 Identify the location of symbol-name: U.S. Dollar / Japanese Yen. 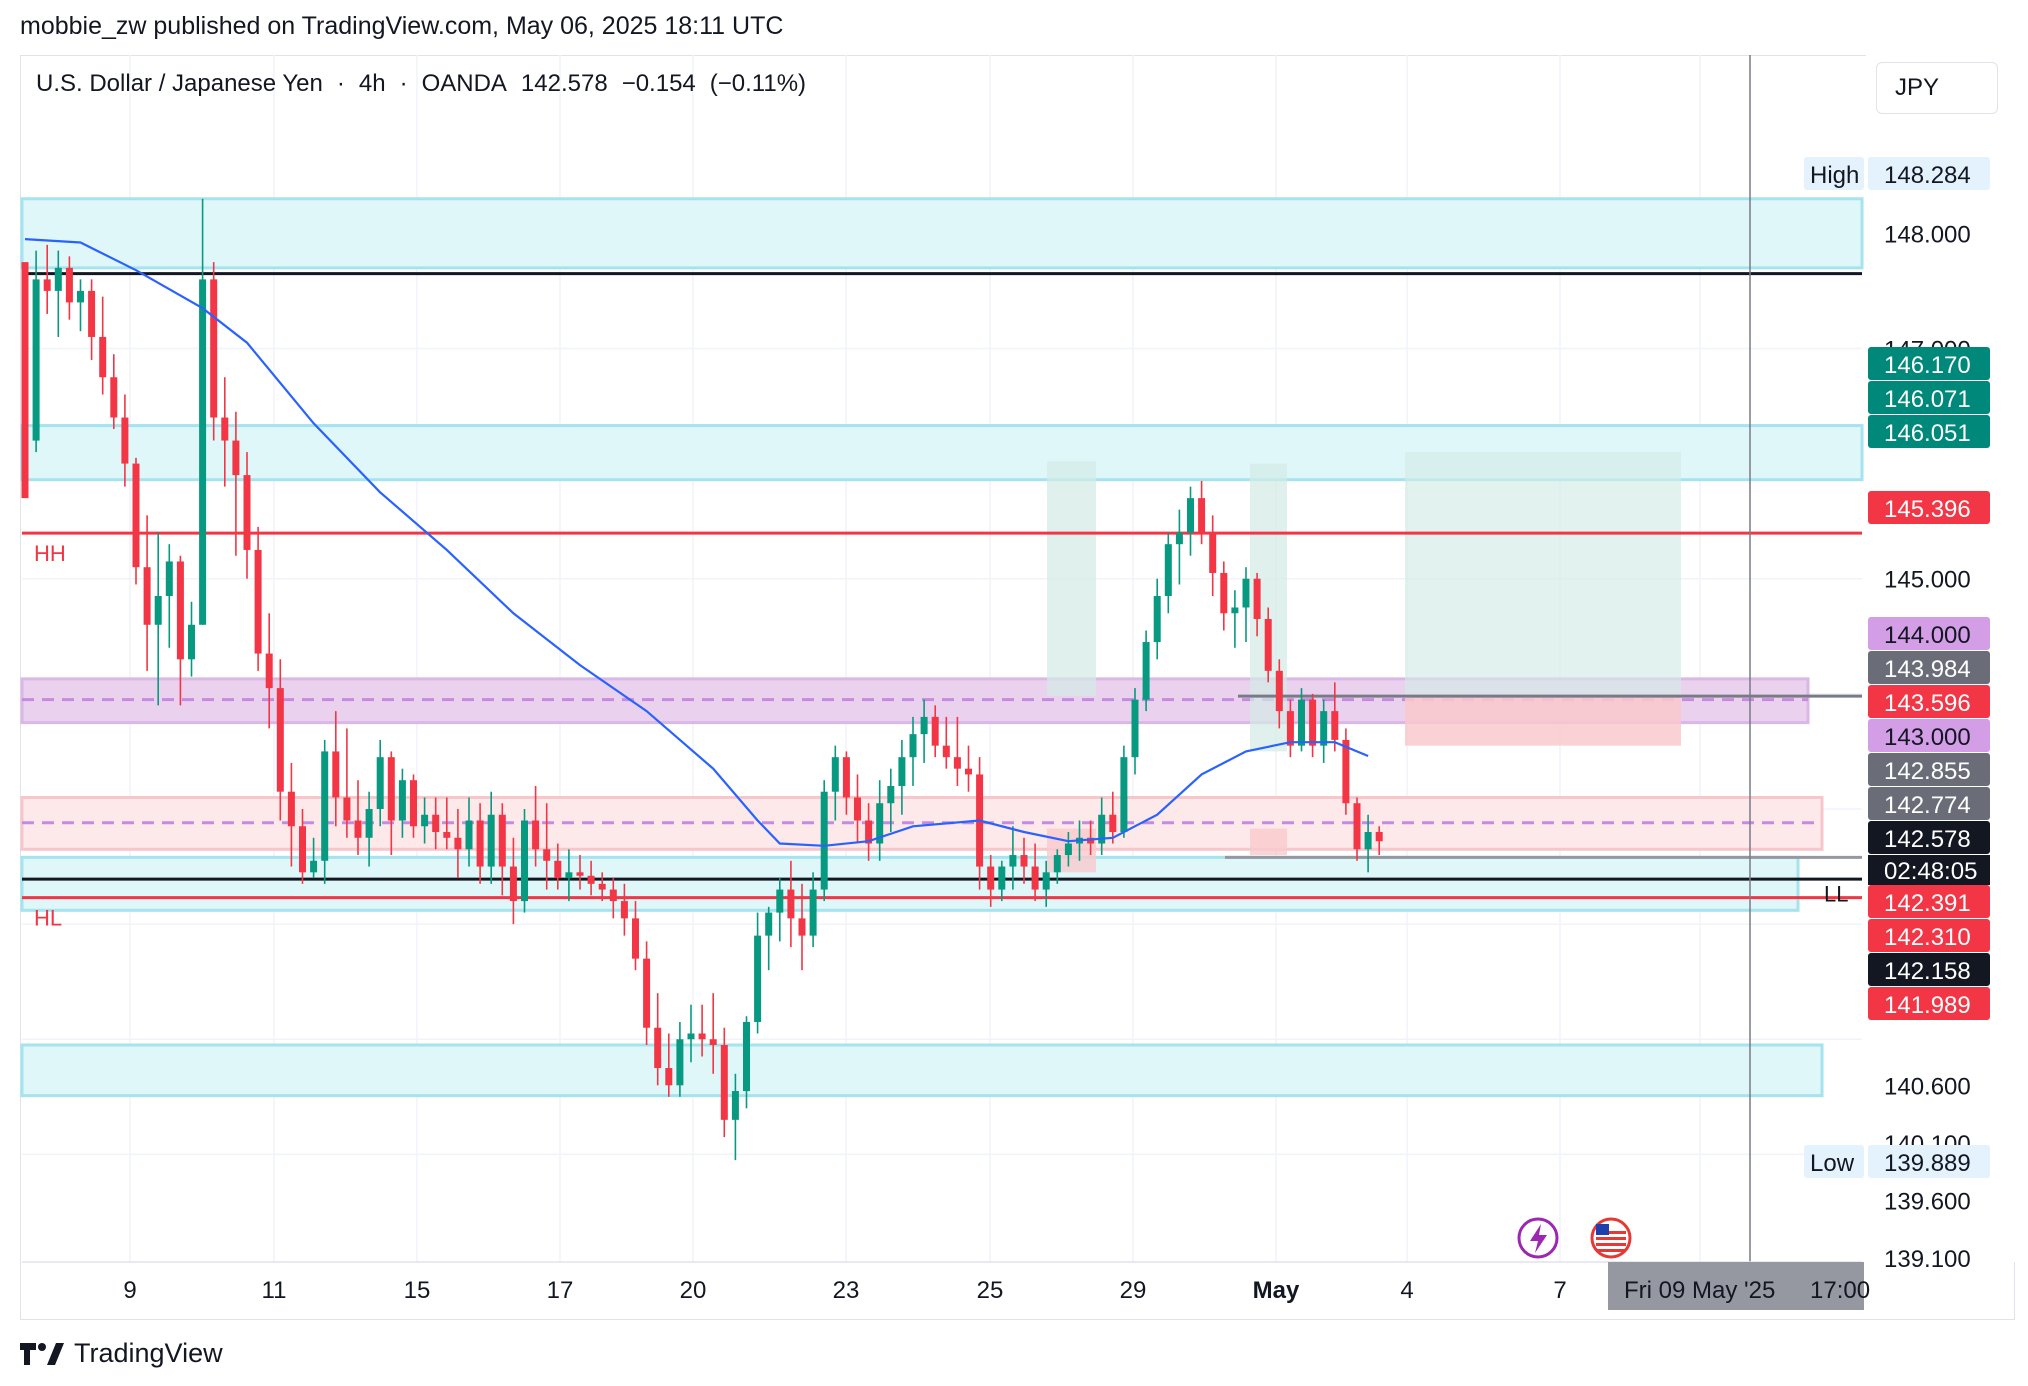
(179, 83).